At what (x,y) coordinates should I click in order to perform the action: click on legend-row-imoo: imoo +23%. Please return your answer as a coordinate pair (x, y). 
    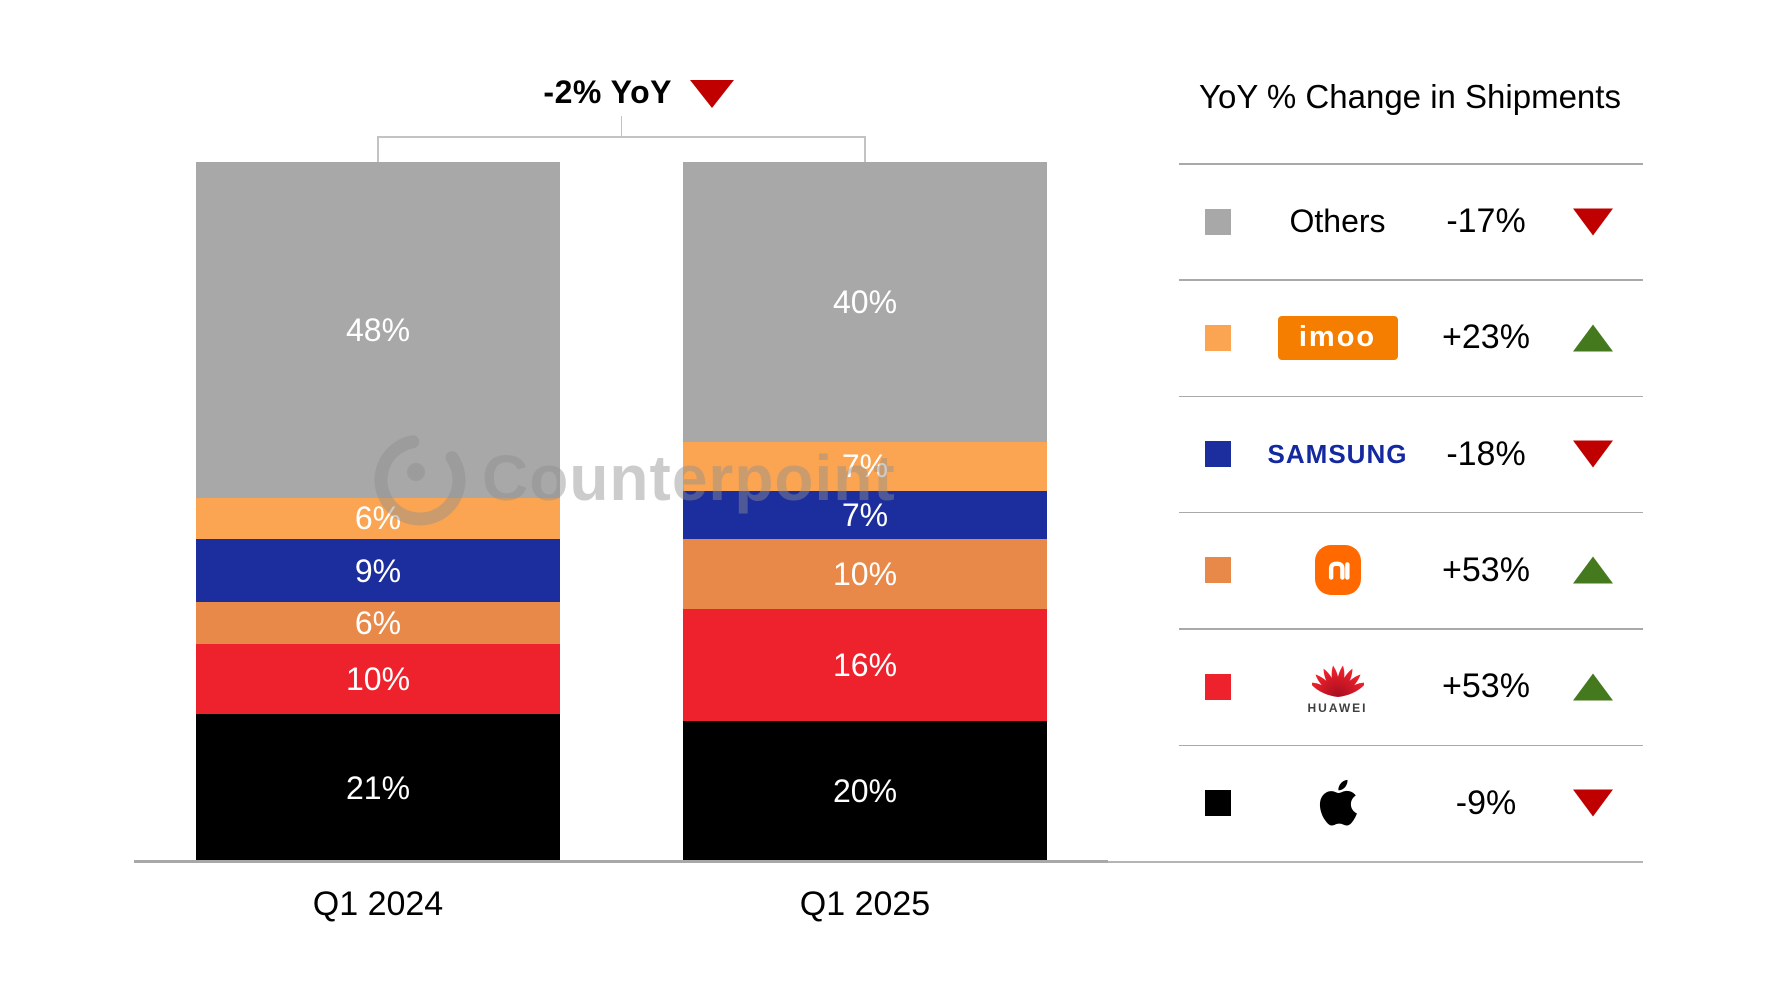
    Looking at the image, I should click on (1411, 337).